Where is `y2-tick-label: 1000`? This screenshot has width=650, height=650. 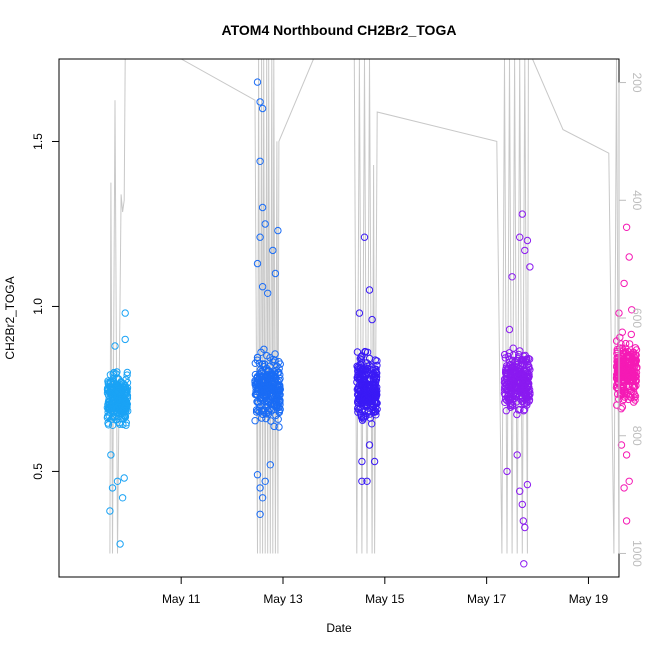
y2-tick-label: 1000 is located at coordinates (637, 553).